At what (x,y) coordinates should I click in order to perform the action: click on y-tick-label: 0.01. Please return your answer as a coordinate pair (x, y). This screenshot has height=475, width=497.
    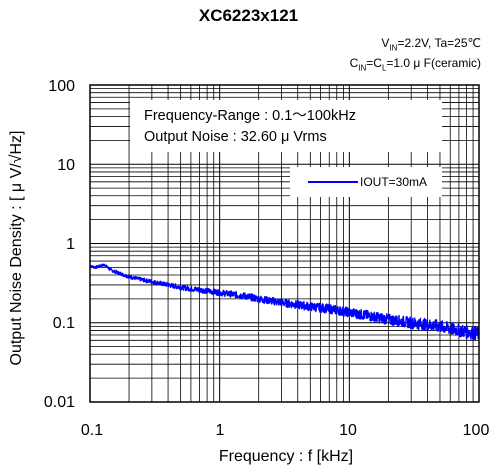
    Looking at the image, I should click on (59, 402).